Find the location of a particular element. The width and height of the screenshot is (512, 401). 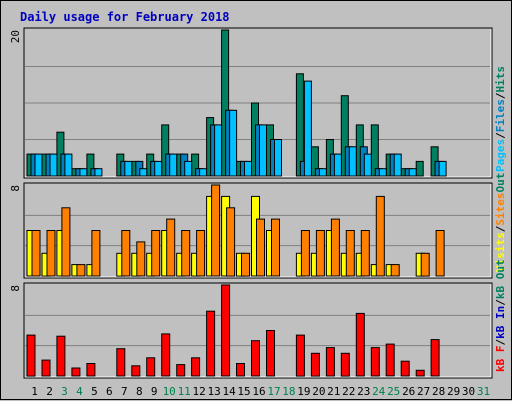

x-tick-label: 16 is located at coordinates (258, 391).